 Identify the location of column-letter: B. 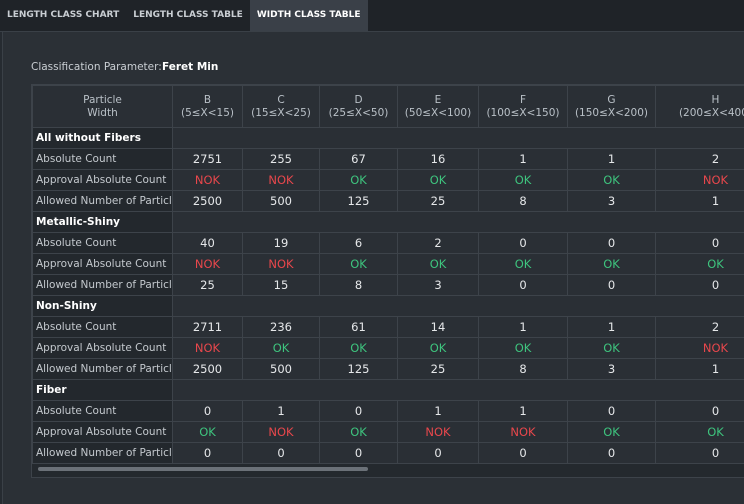
(207, 99).